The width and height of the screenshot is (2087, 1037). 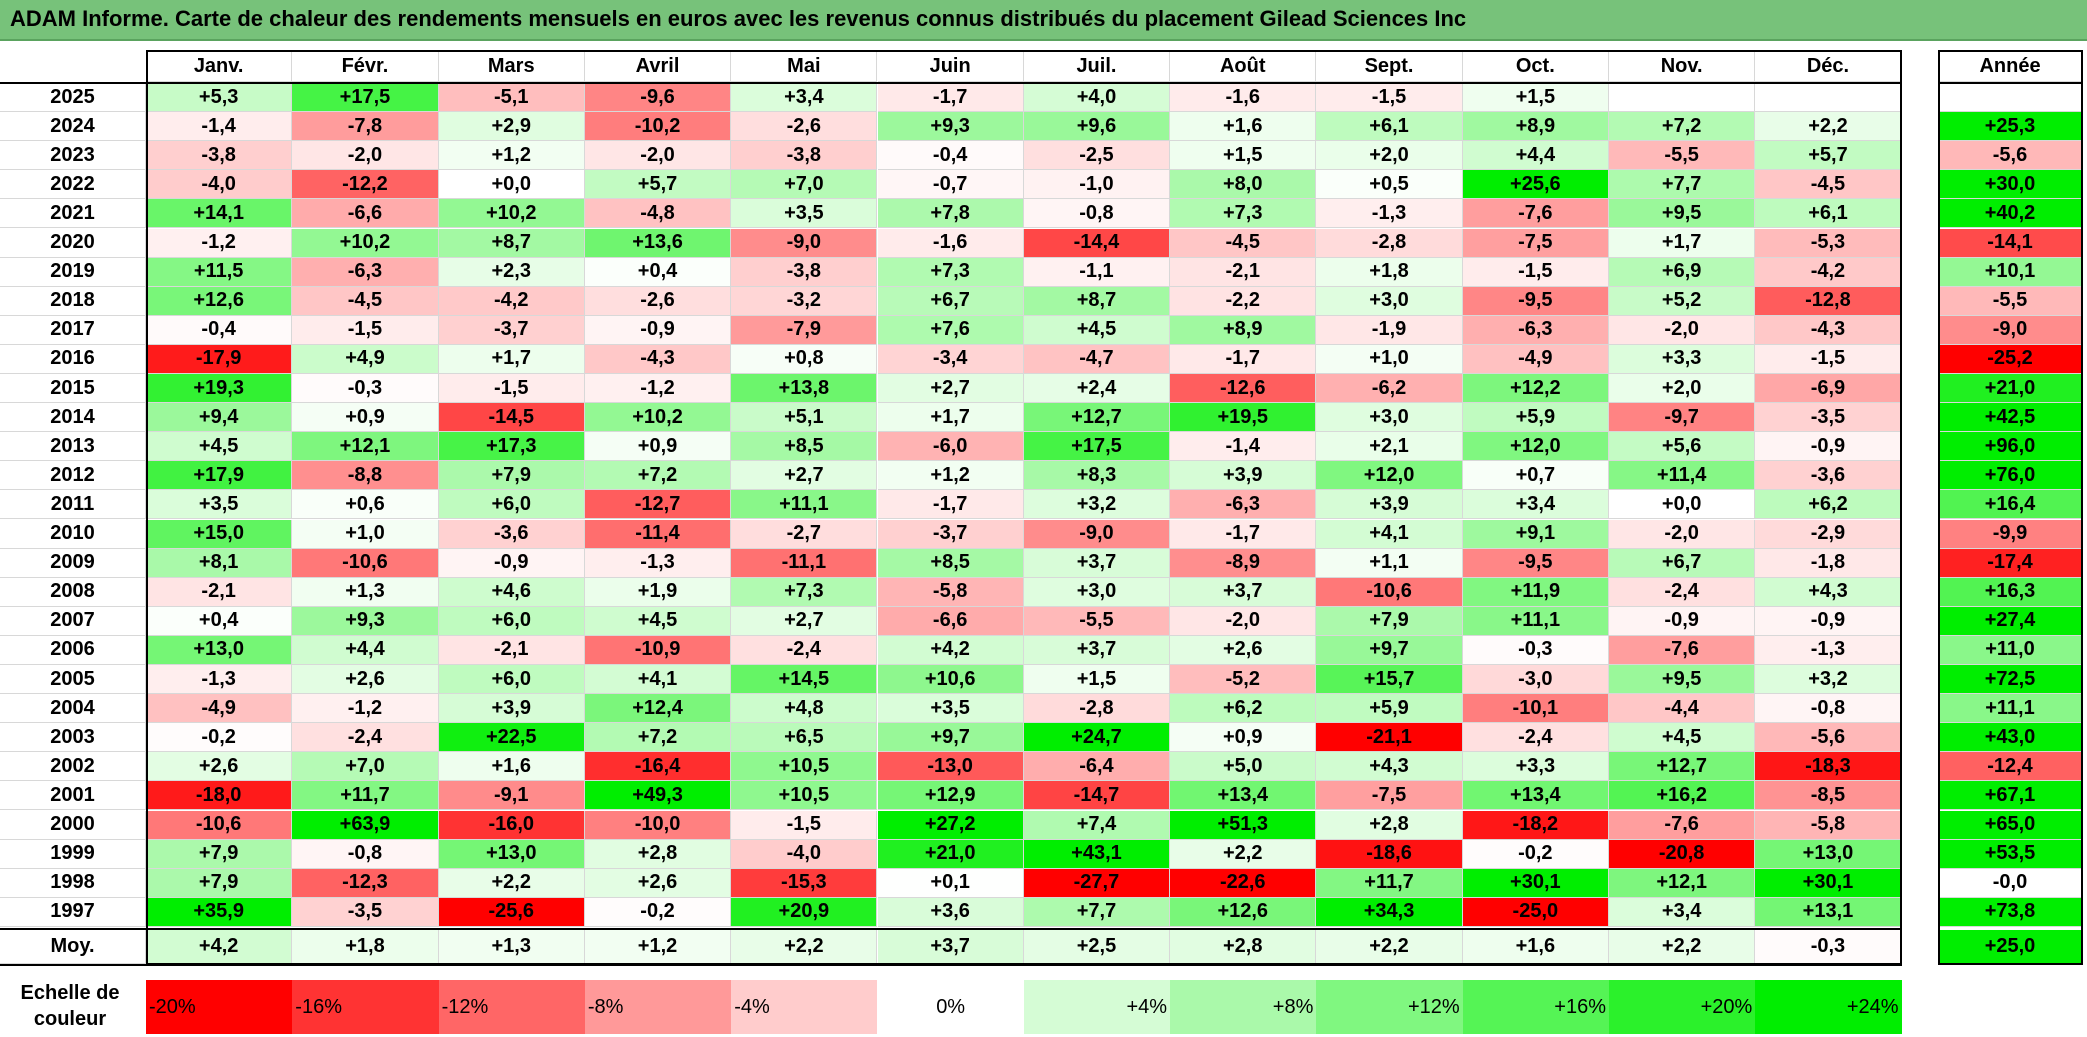 I want to click on heatmap-cell: -9,1, so click(x=511, y=796).